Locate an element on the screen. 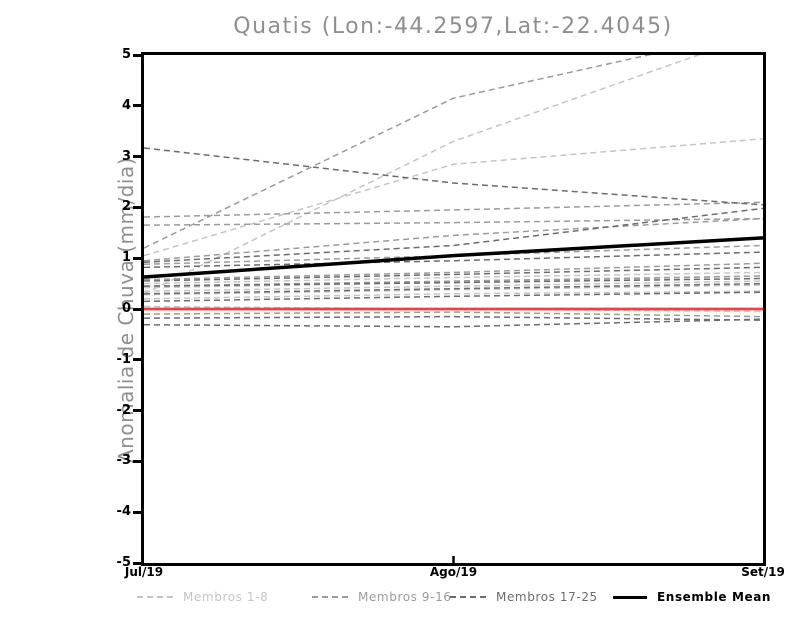 The width and height of the screenshot is (800, 618). legend-label: Membros 17-25 is located at coordinates (547, 597).